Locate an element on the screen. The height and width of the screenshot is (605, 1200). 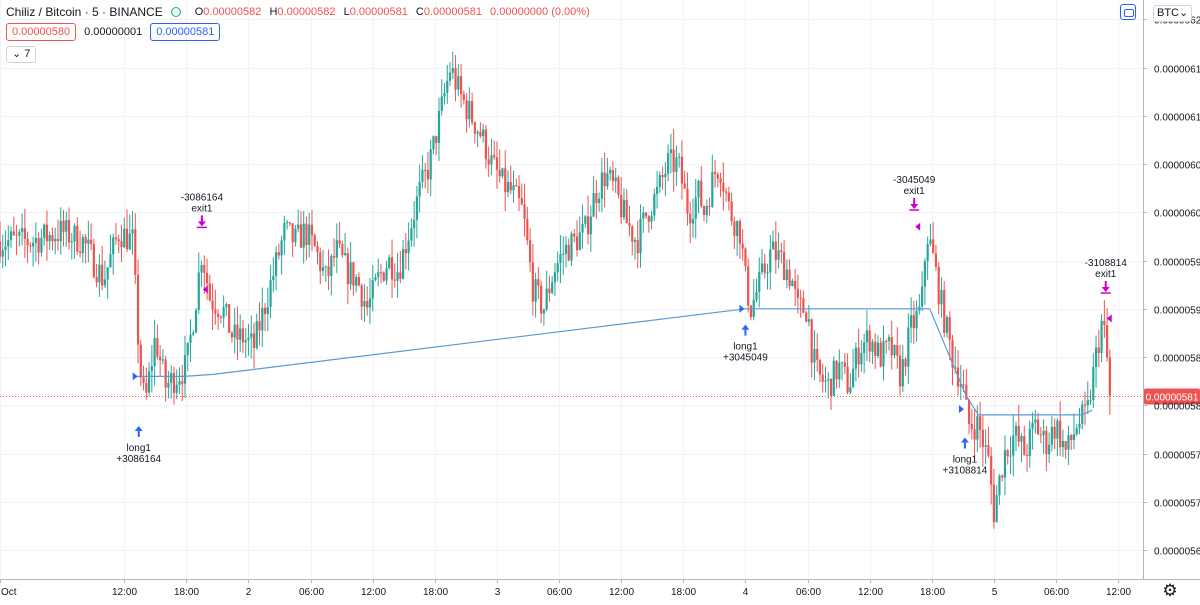
exit-size-label: -3108814 is located at coordinates (1106, 263).